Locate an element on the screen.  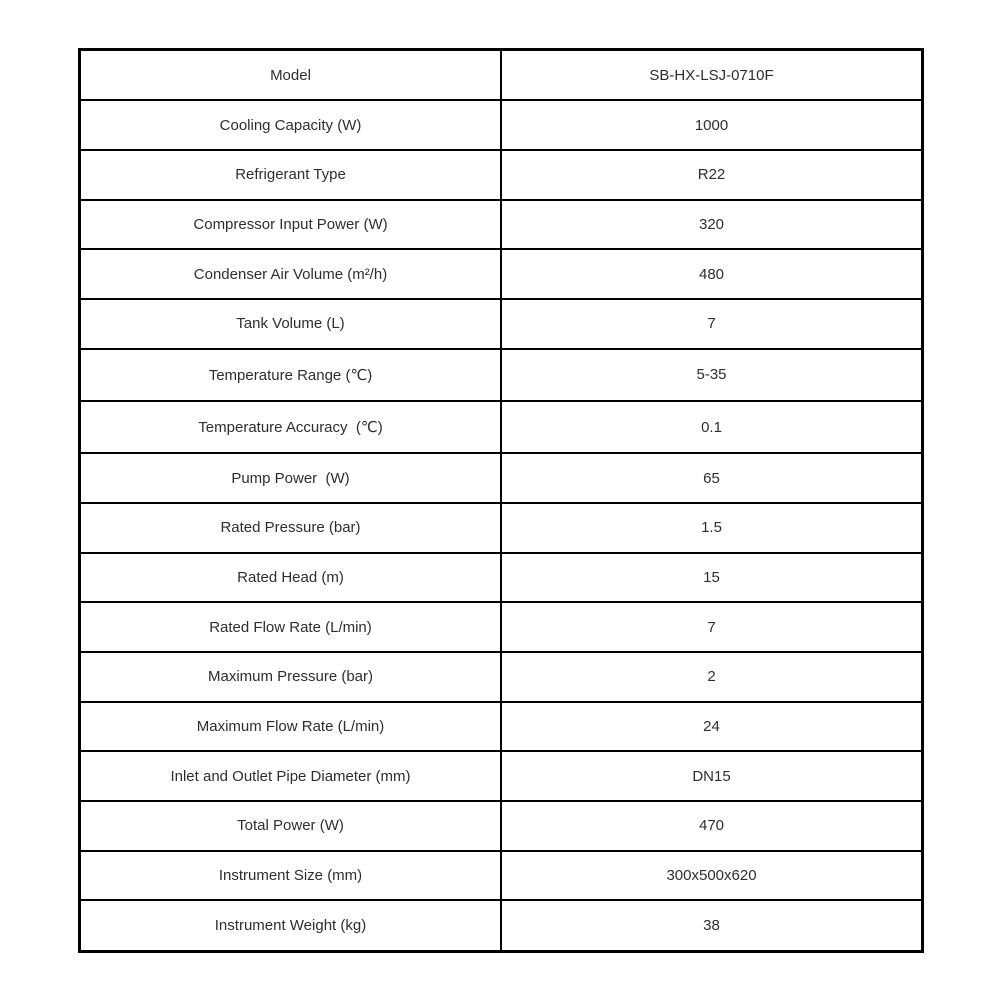
spec-value-cell: DN15 is located at coordinates (712, 776).